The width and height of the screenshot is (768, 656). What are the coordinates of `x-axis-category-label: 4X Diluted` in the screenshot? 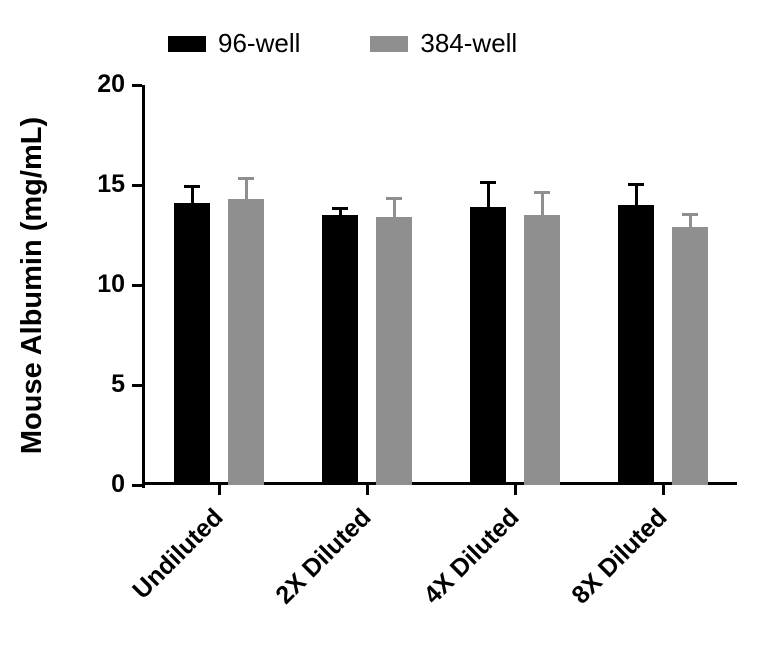 It's located at (471, 556).